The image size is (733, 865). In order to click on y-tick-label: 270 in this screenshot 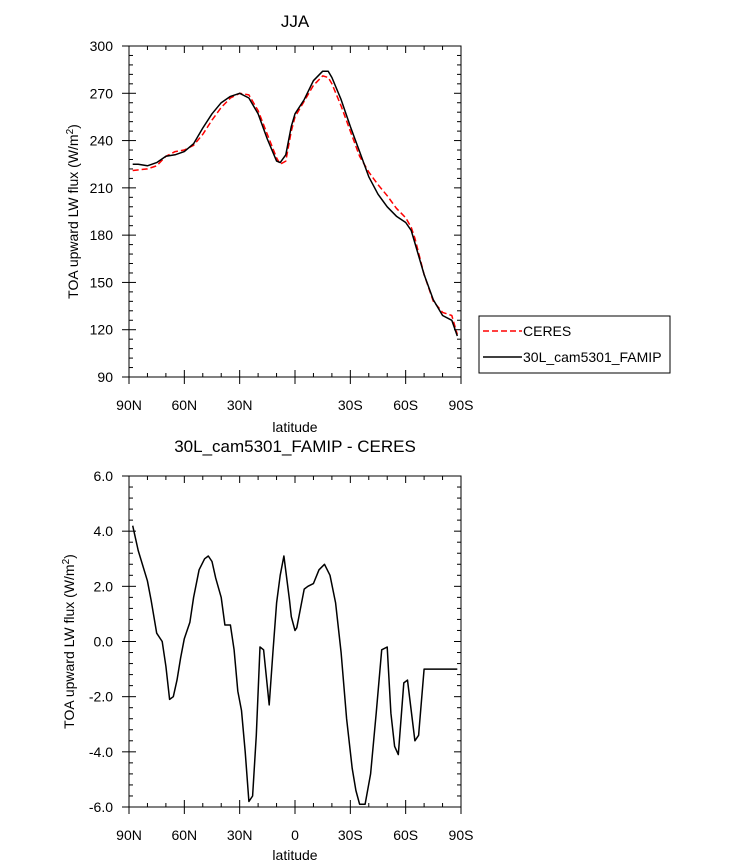, I will do `click(102, 93)`.